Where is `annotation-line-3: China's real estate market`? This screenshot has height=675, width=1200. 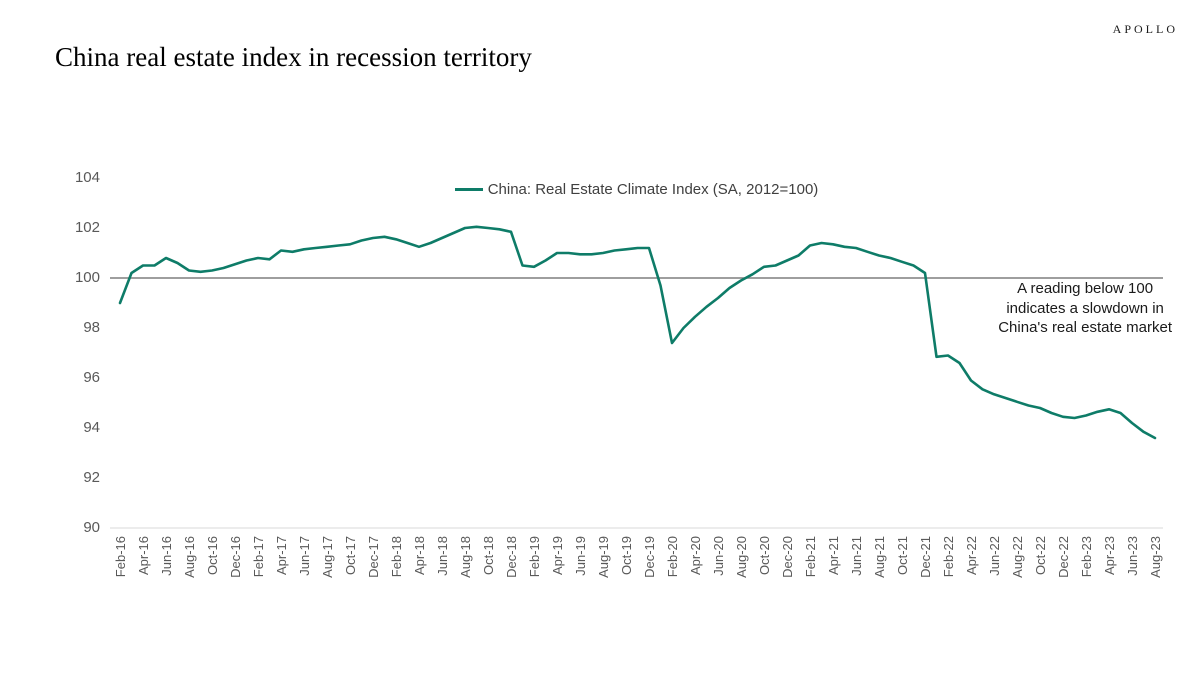
annotation-line-3: China's real estate market is located at coordinates (1085, 327).